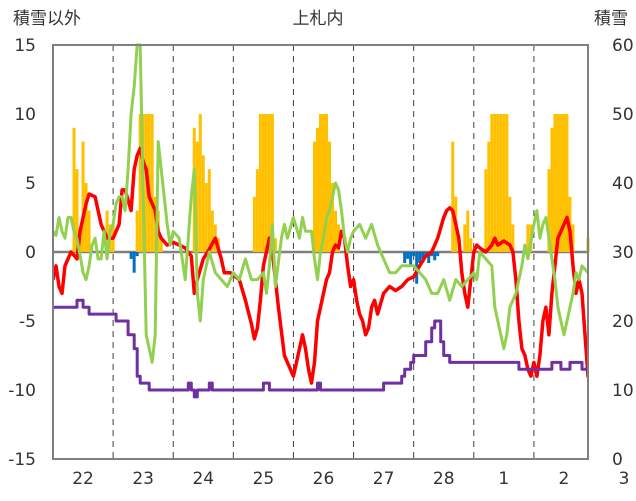  What do you see at coordinates (623, 391) in the screenshot?
I see `right-tick-label: 10` at bounding box center [623, 391].